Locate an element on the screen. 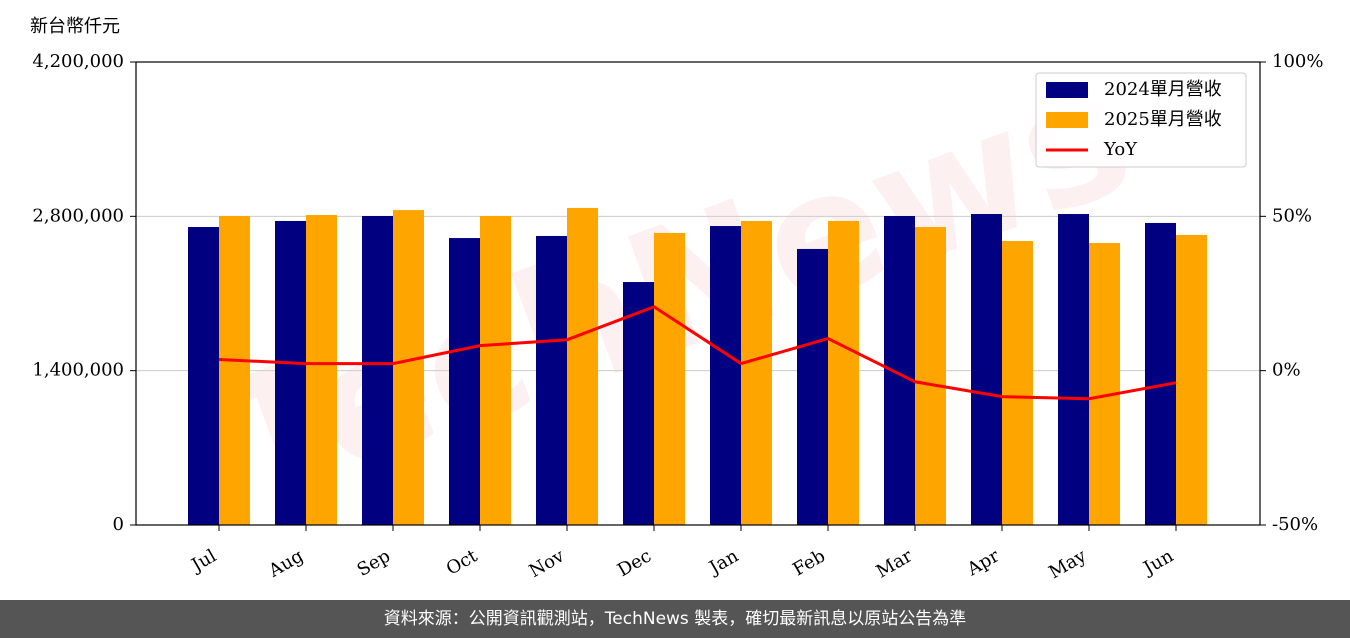 The height and width of the screenshot is (638, 1350). x-tick-label: Jan is located at coordinates (723, 562).